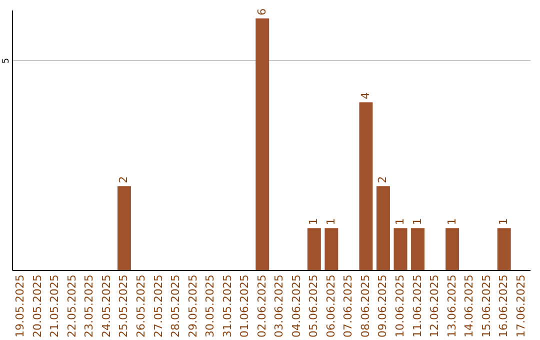  Describe the element at coordinates (486, 306) in the screenshot. I see `x-tick-label: 15.06.2025` at that location.